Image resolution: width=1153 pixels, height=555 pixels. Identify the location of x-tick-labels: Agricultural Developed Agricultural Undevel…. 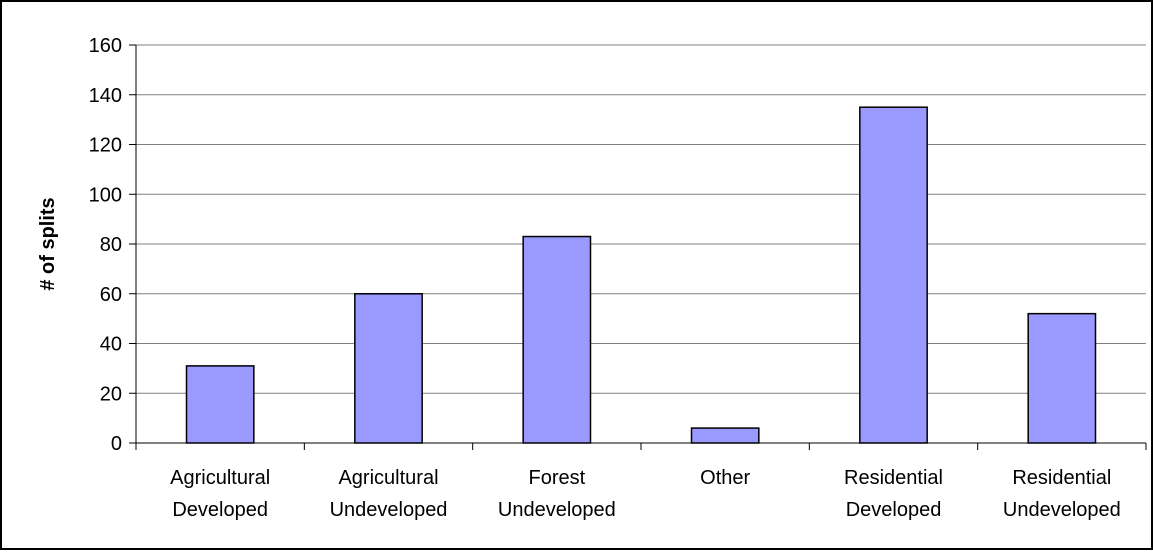
(645, 494).